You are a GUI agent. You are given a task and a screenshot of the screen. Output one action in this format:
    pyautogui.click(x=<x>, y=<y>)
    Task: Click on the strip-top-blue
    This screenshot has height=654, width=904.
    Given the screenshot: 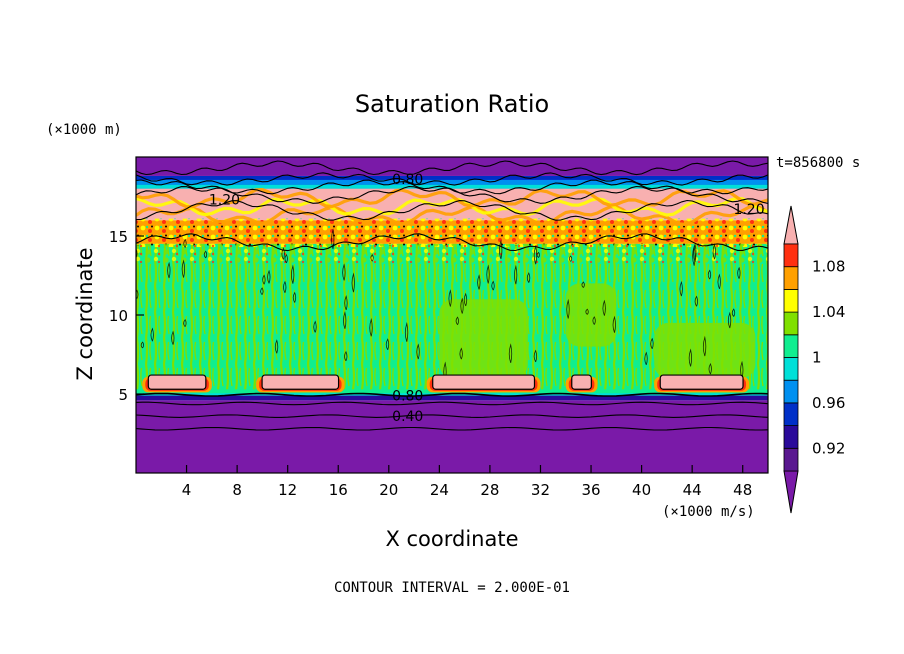 What is the action you would take?
    pyautogui.click(x=452, y=182)
    